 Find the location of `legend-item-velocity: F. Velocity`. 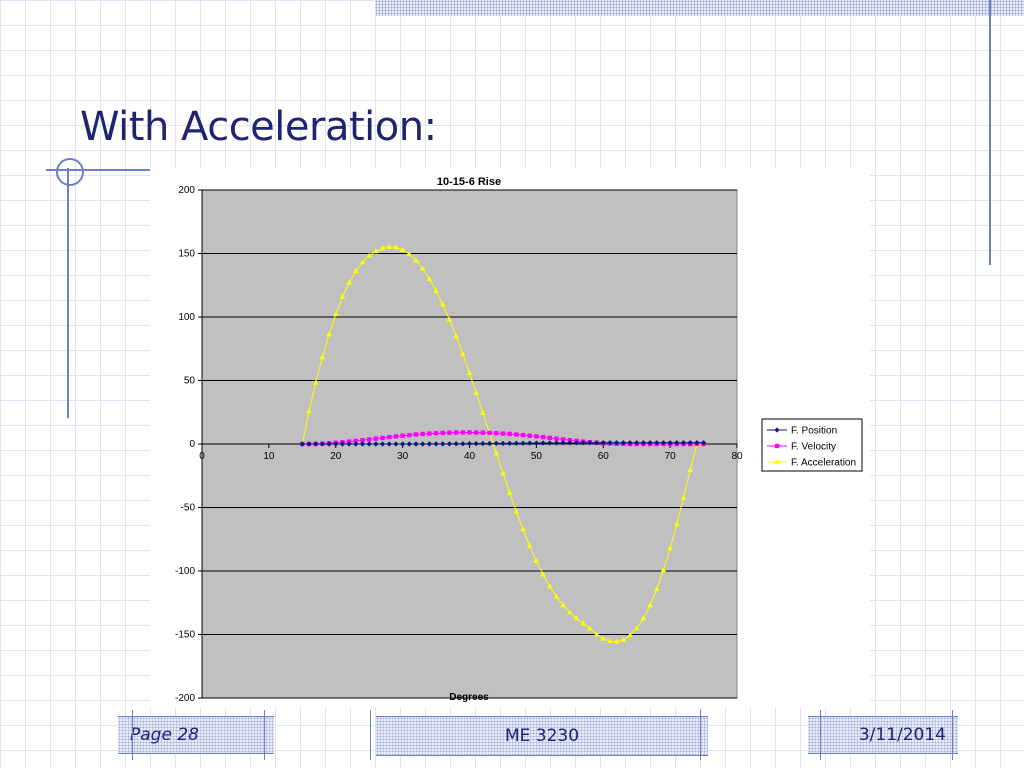

legend-item-velocity: F. Velocity is located at coordinates (801, 447).